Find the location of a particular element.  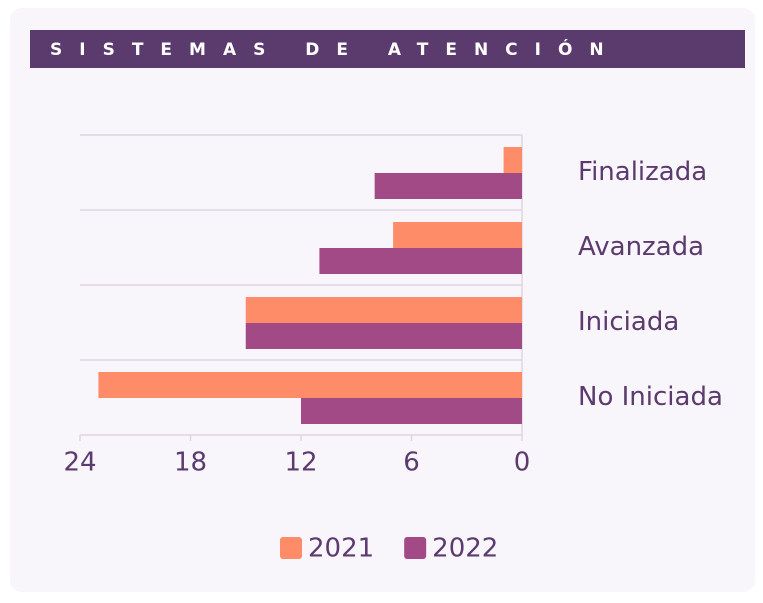

x-tick-label: 18 is located at coordinates (190, 463).